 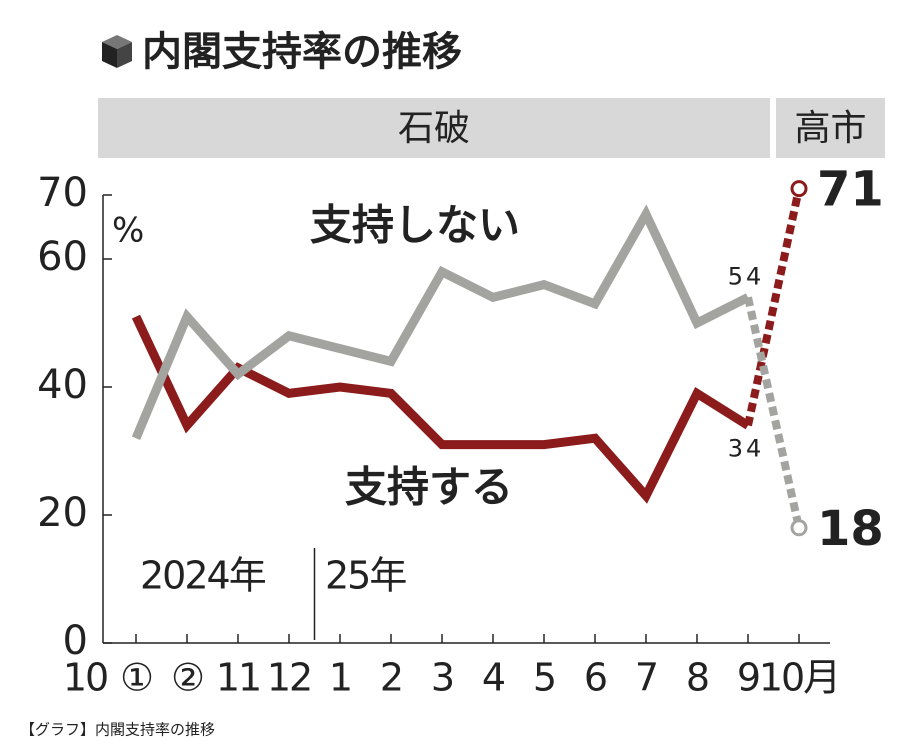 I want to click on x-tick-label: ①, so click(x=136, y=678).